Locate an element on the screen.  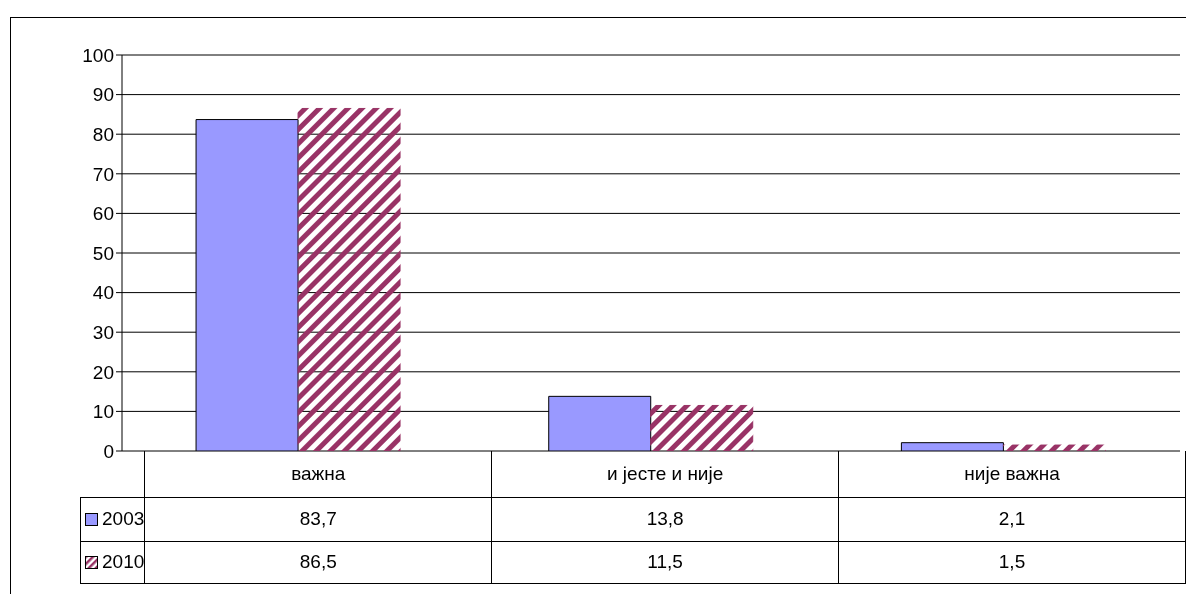
y-tick-label: 60 is located at coordinates (103, 214).